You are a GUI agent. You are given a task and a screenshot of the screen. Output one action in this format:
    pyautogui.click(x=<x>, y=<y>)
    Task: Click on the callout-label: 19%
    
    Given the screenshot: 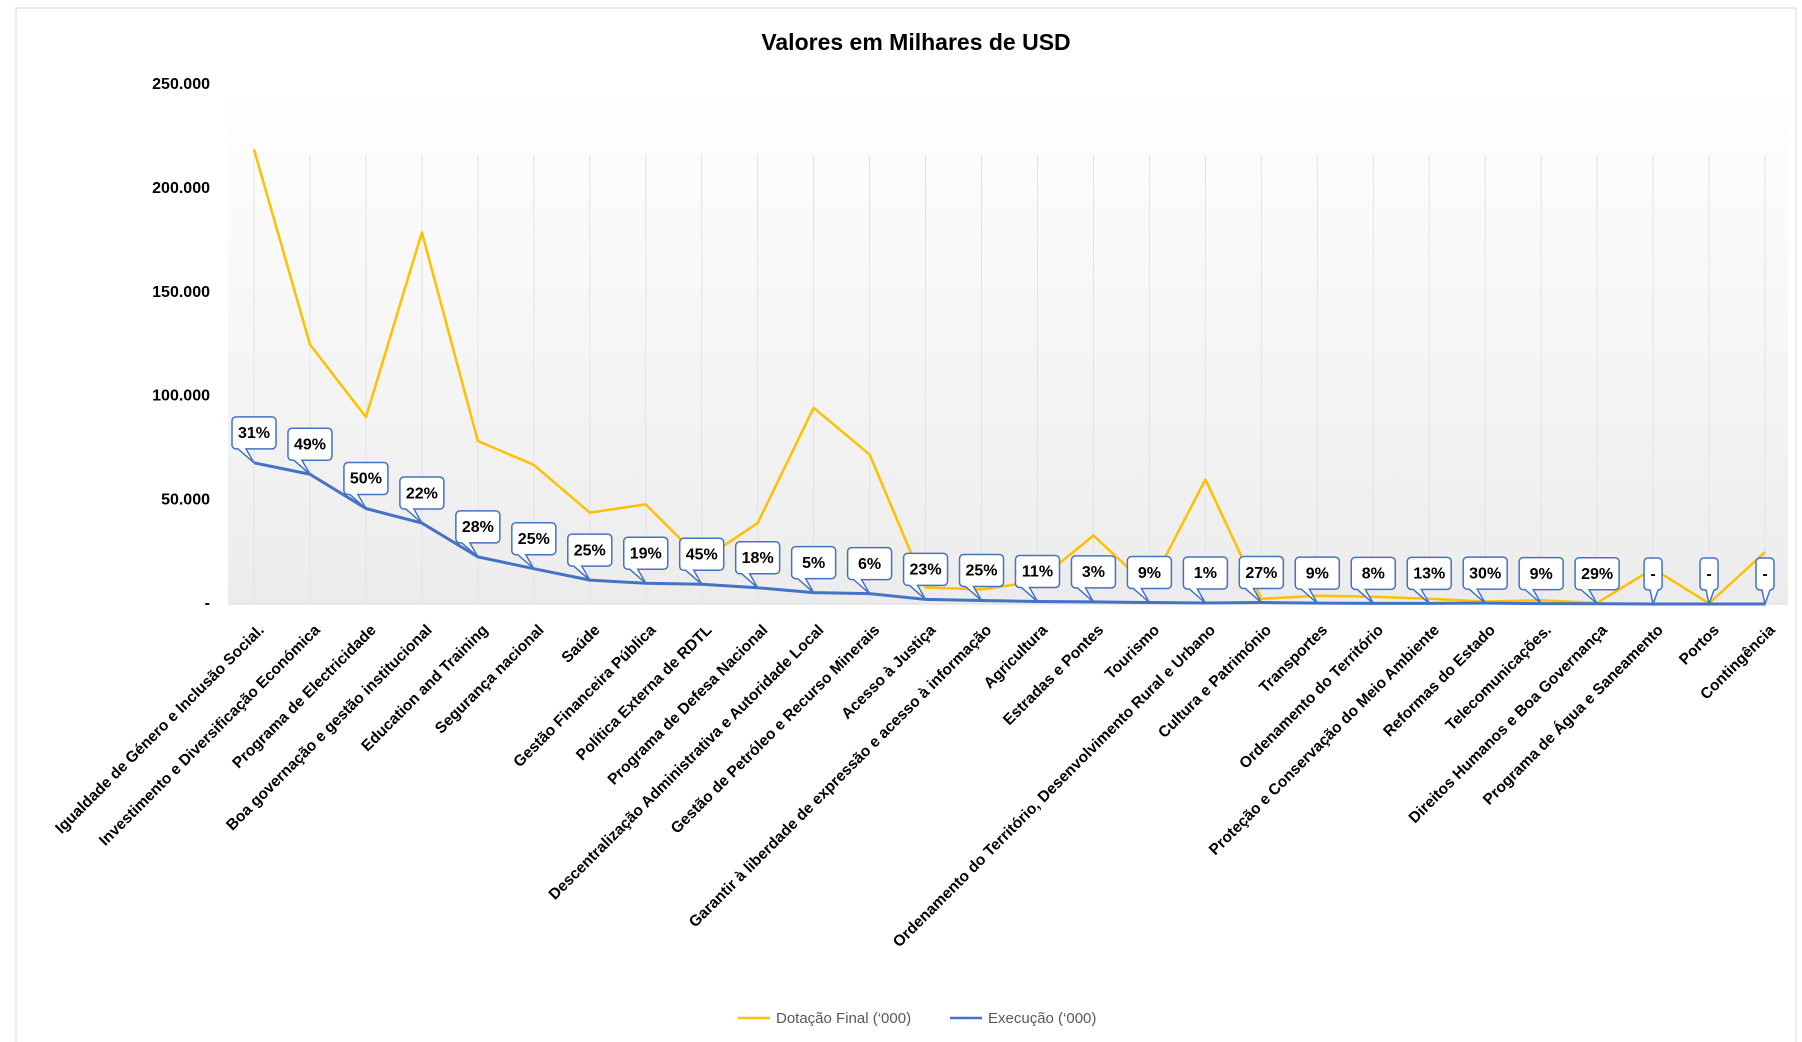 What is the action you would take?
    pyautogui.click(x=646, y=553)
    